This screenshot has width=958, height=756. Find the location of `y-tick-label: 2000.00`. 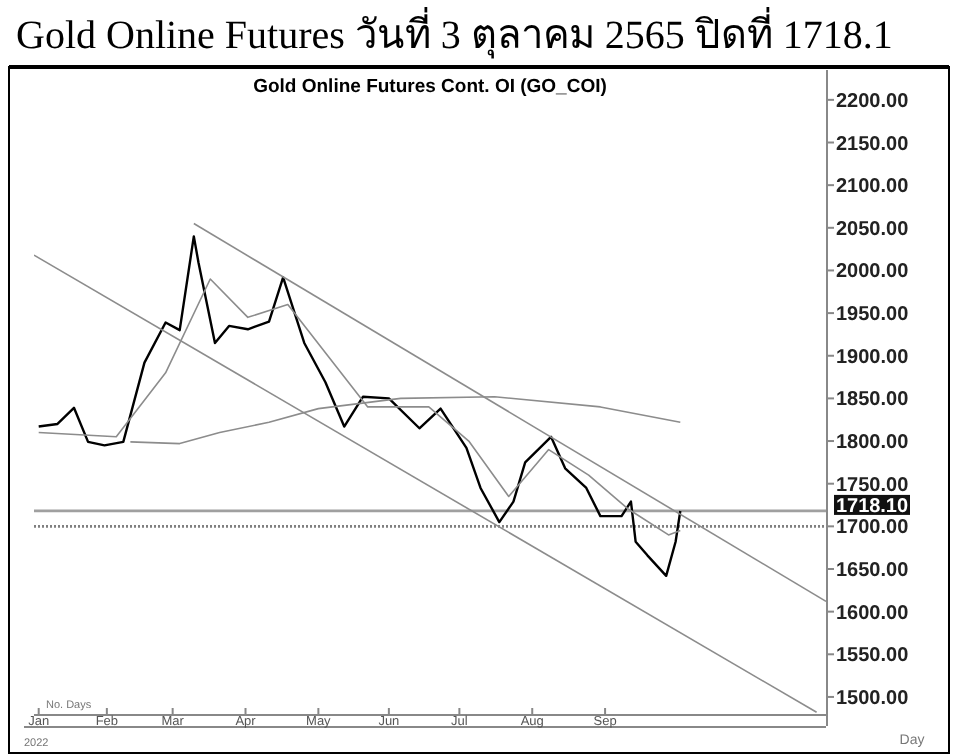

y-tick-label: 2000.00 is located at coordinates (873, 272).